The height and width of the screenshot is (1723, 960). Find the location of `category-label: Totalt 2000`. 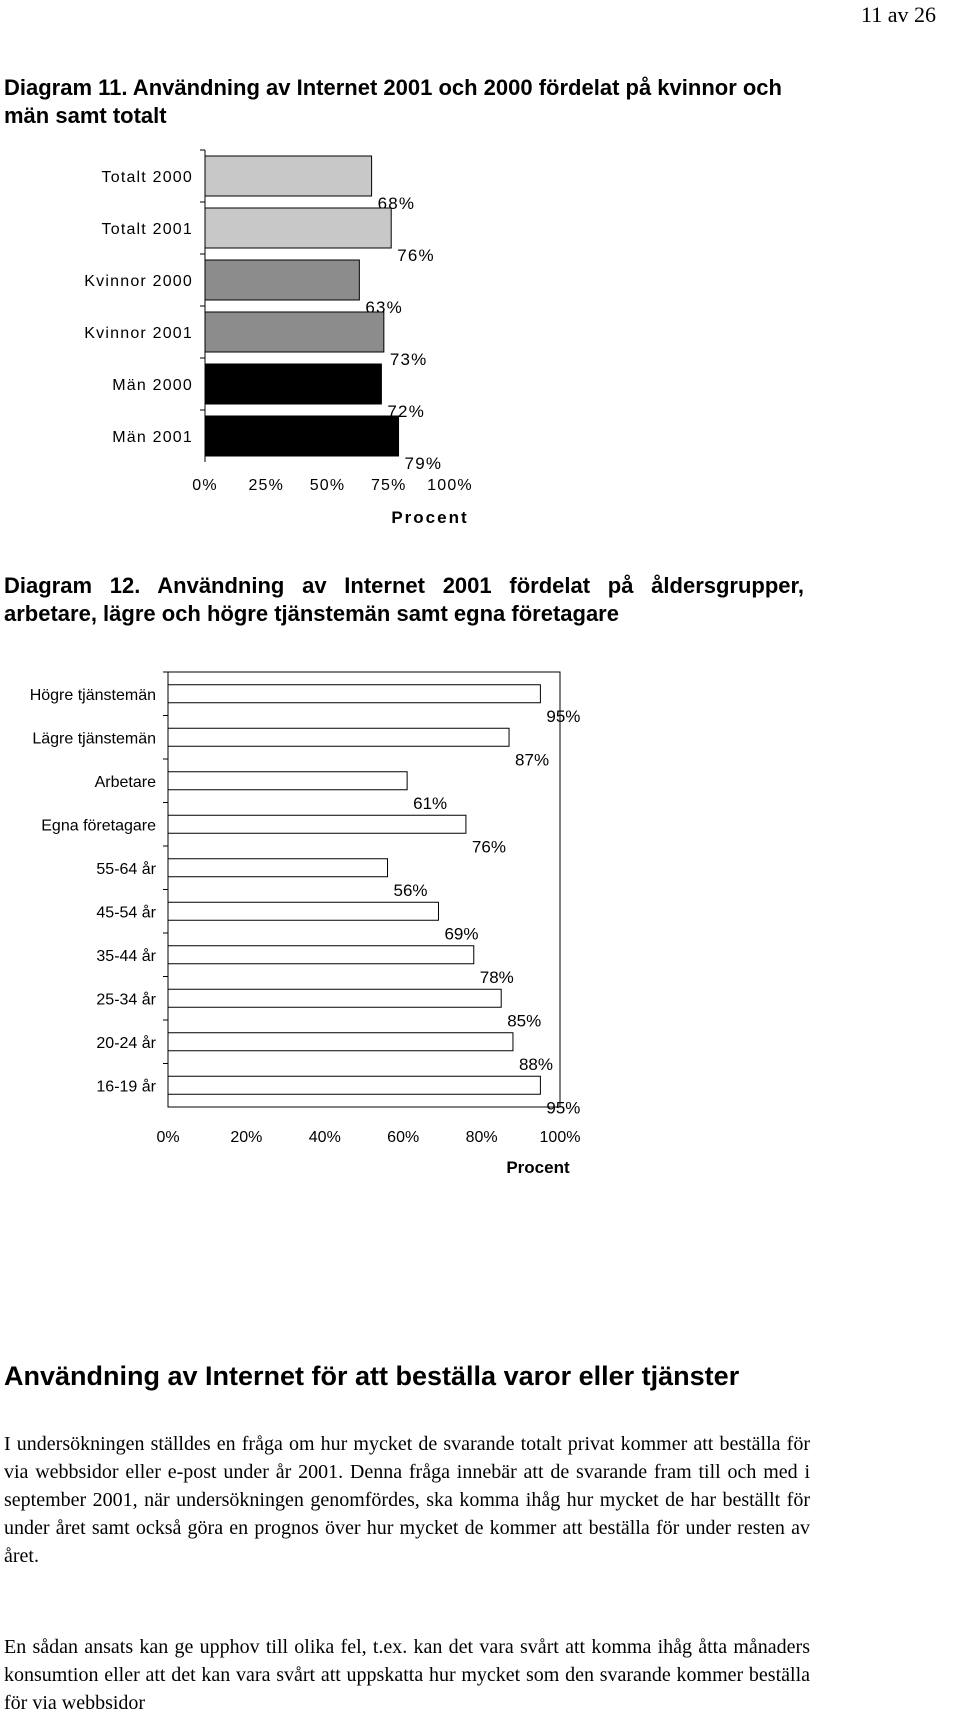

category-label: Totalt 2000 is located at coordinates (147, 177).